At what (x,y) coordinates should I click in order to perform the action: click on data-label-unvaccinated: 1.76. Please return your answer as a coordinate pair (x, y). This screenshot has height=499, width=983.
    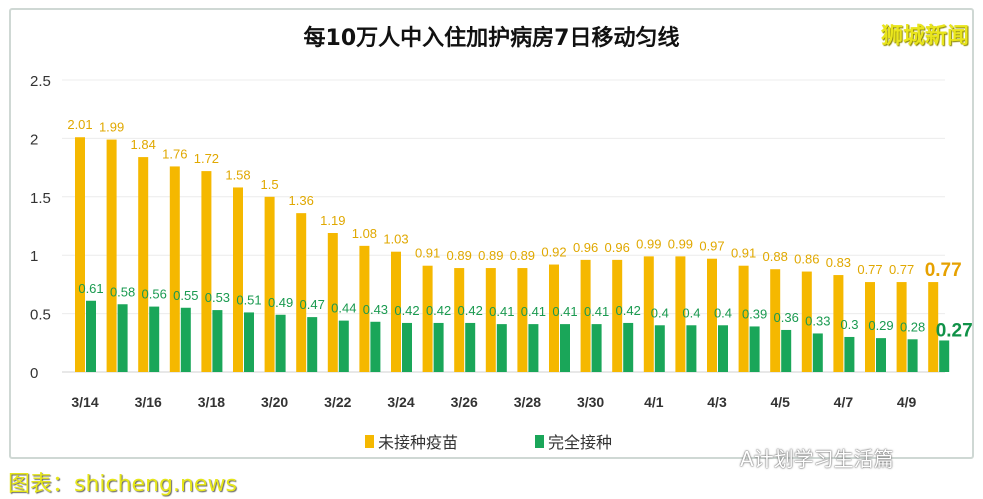
    Looking at the image, I should click on (174, 153).